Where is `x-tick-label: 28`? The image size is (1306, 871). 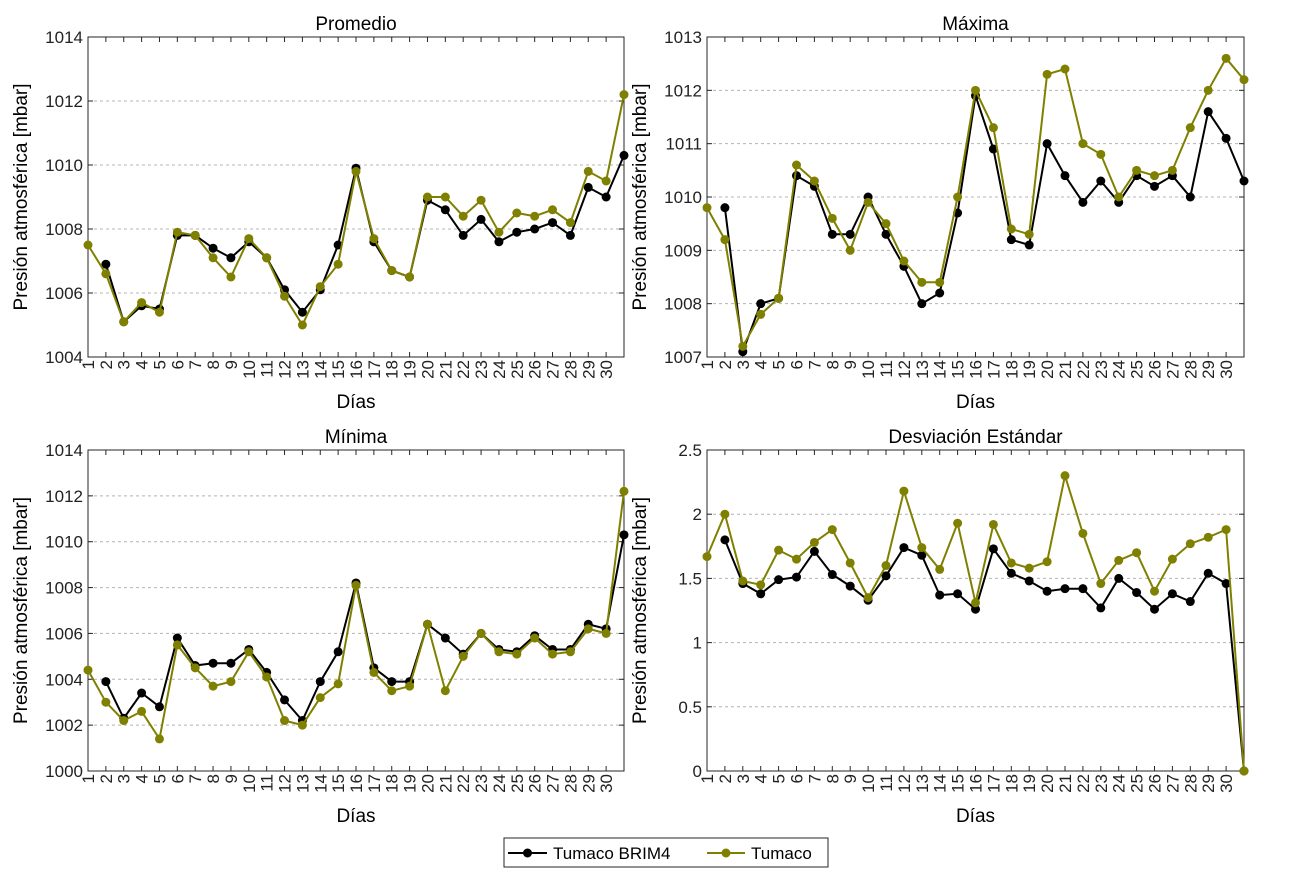
x-tick-label: 28 is located at coordinates (570, 783).